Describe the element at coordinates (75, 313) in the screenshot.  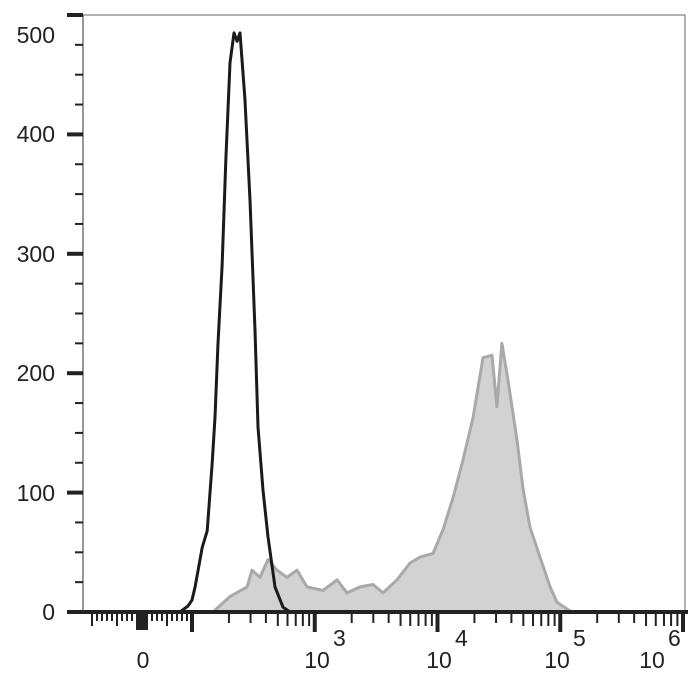
I see `y-axis-ticks` at that location.